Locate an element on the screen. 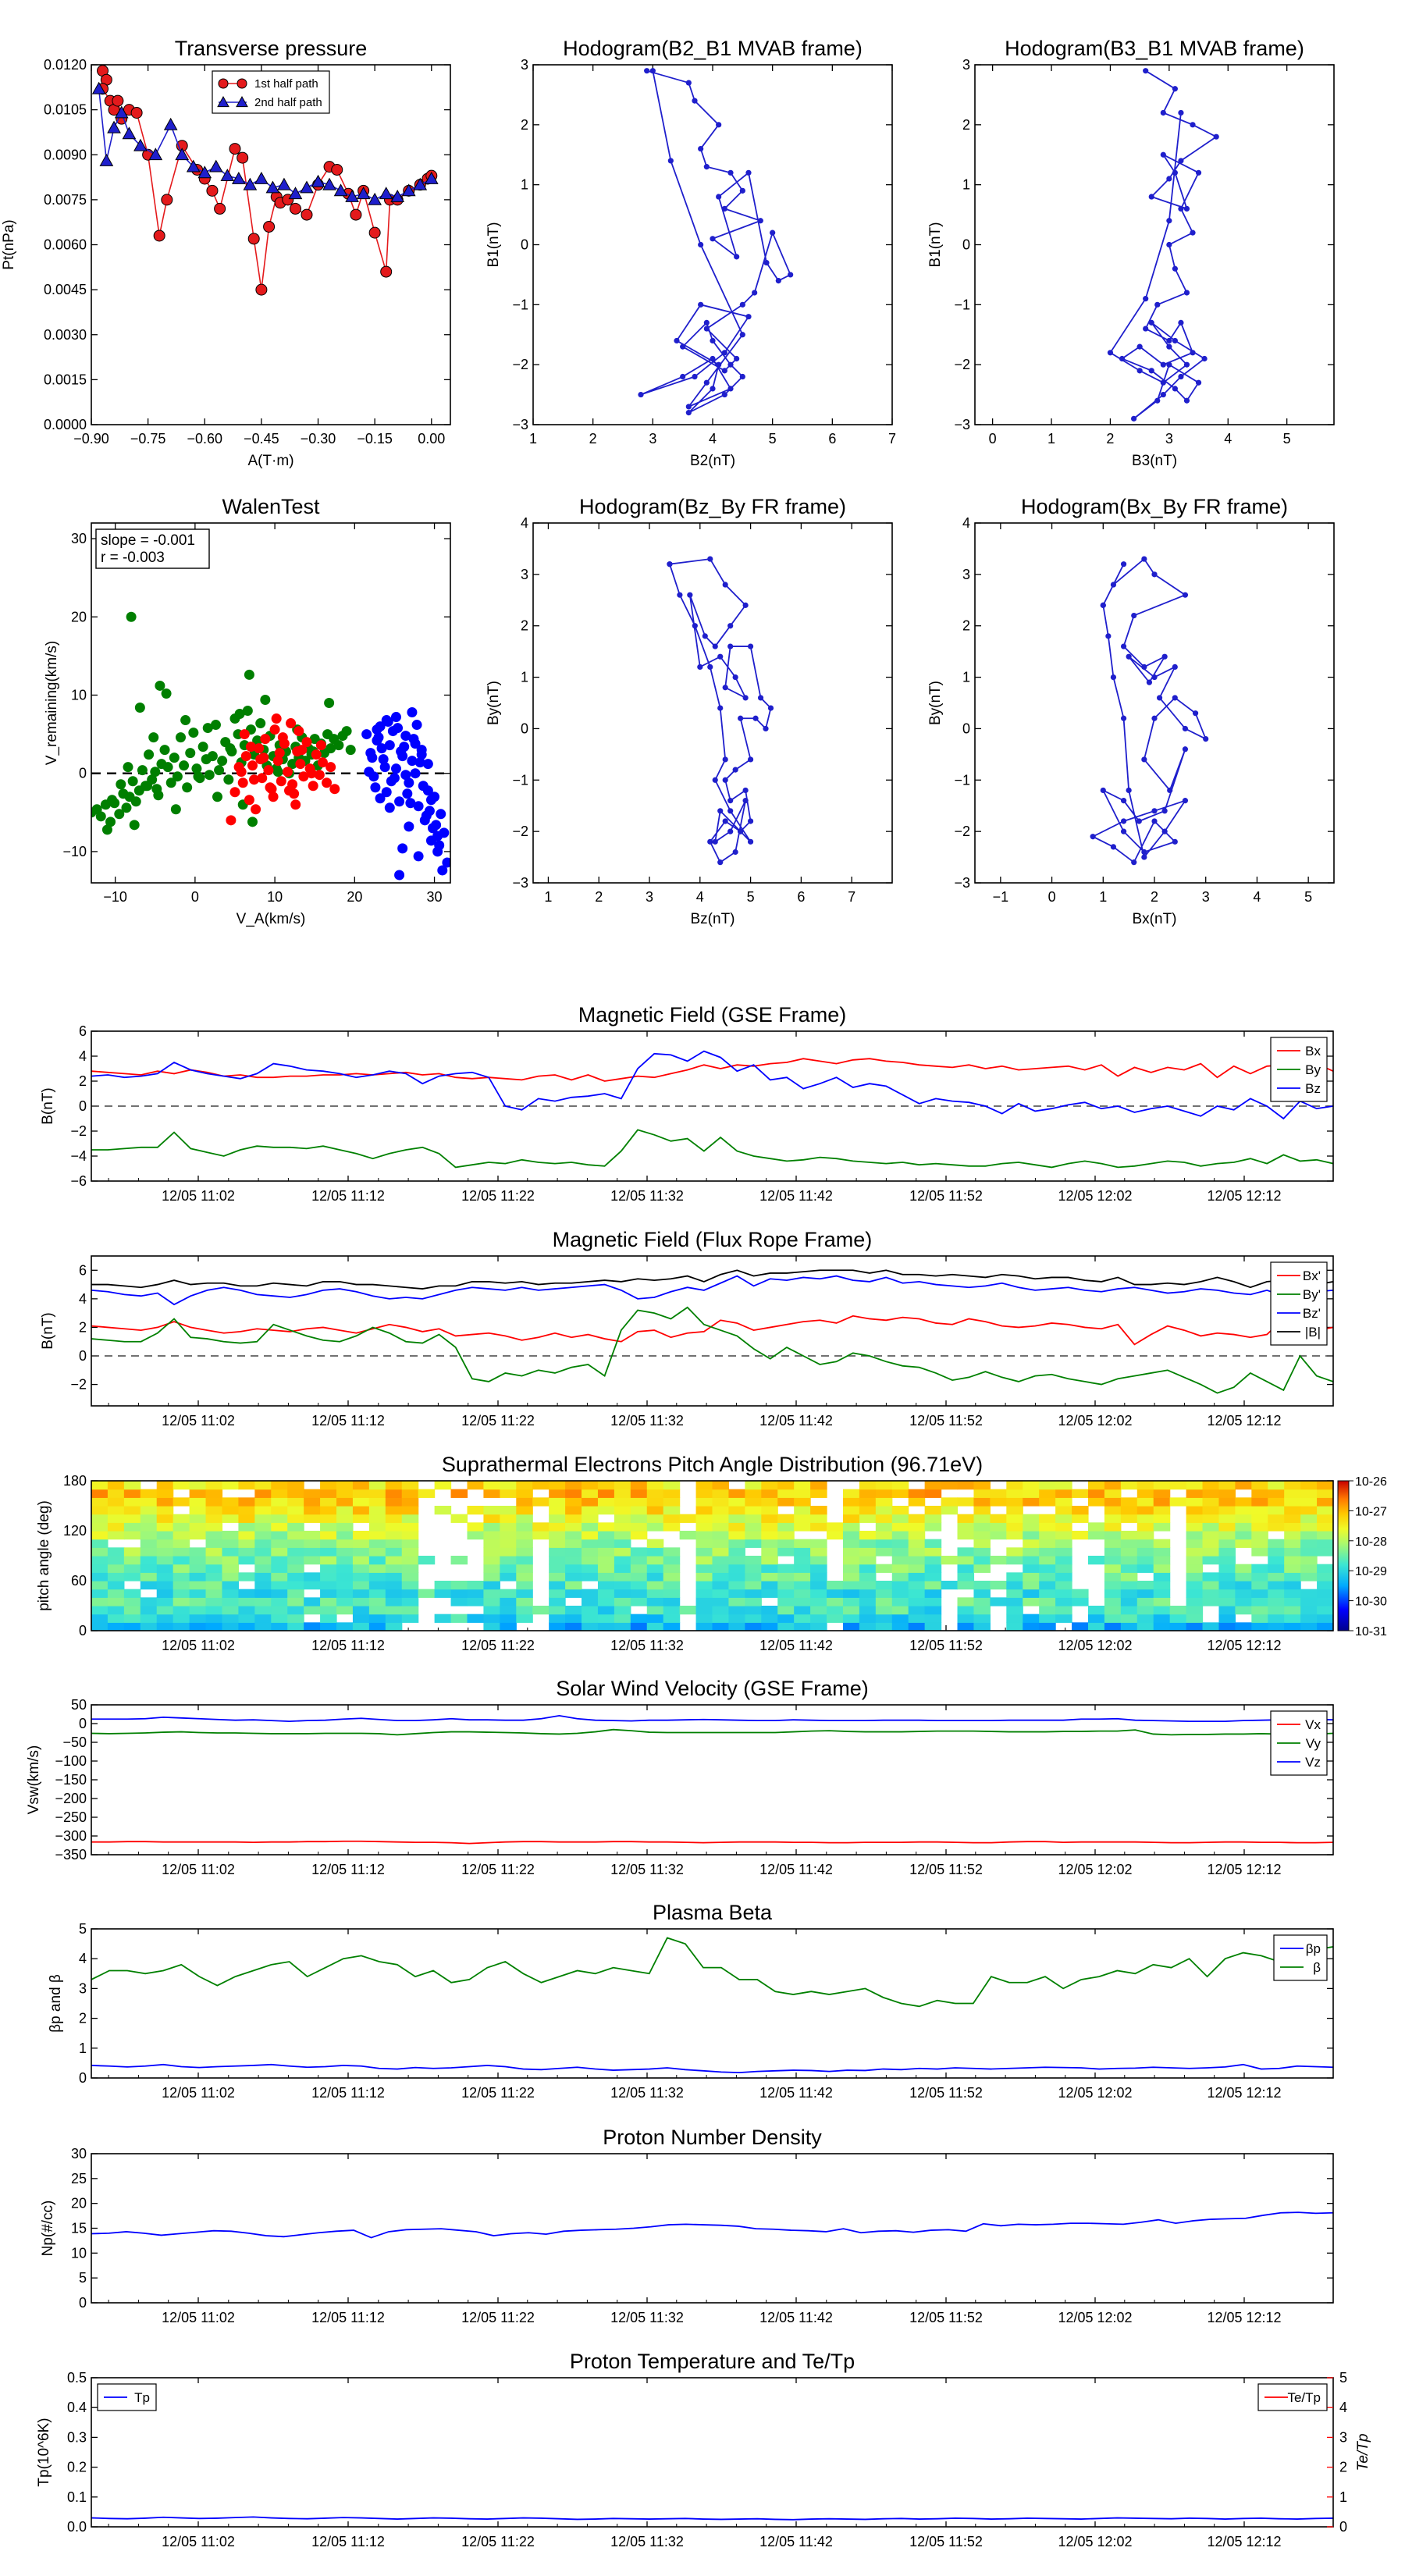 The width and height of the screenshot is (1405, 2576). y-tick-label: 0.0090 is located at coordinates (65, 154).